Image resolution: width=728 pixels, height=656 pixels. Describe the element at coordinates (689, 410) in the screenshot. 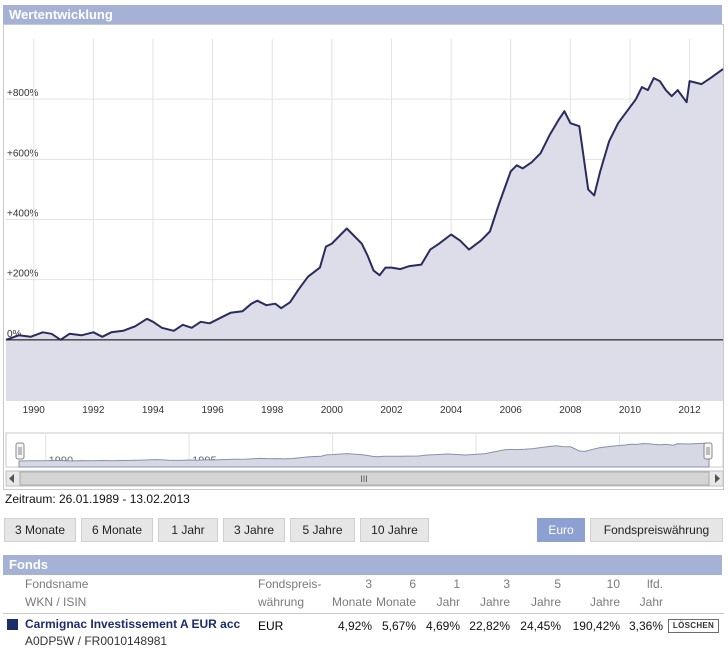

I see `x-tick-label: 2012` at that location.